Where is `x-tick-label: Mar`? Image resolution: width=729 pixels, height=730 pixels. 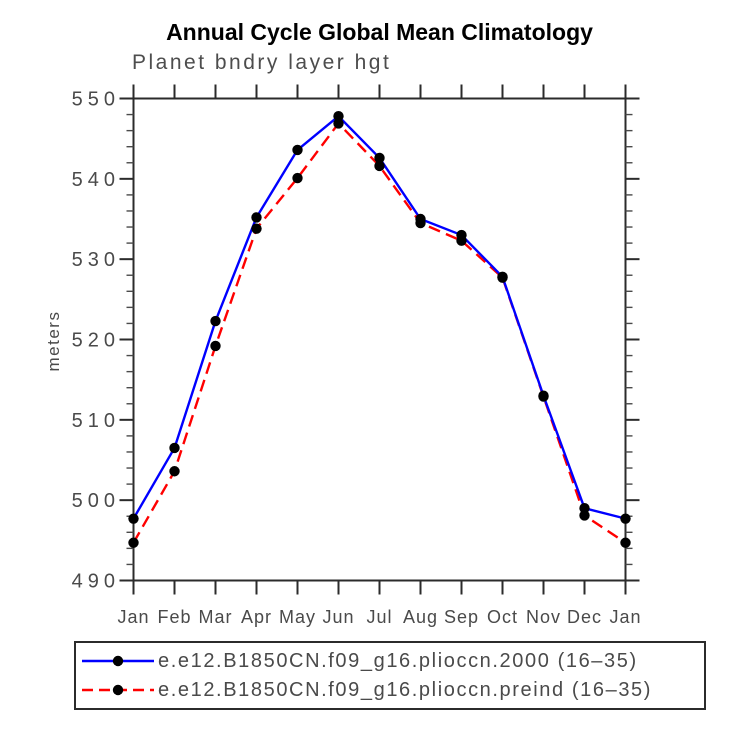
x-tick-label: Mar is located at coordinates (216, 617).